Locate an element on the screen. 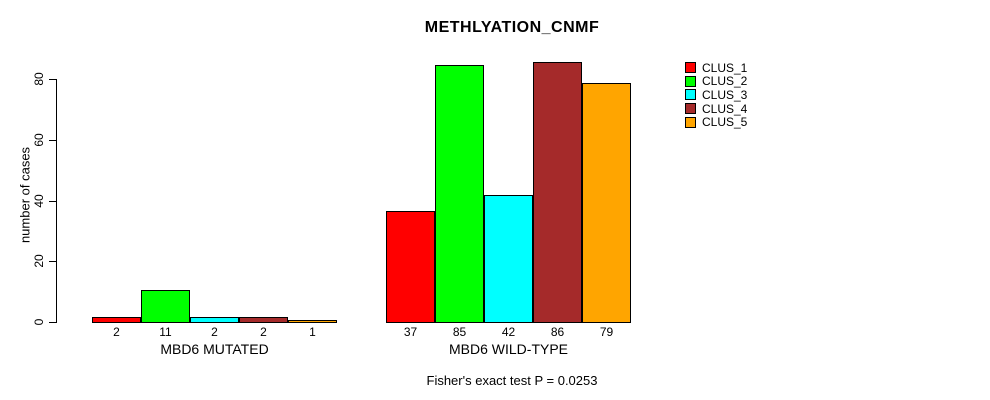 This screenshot has height=400, width=990. legend-item: CLUS_4 is located at coordinates (716, 109).